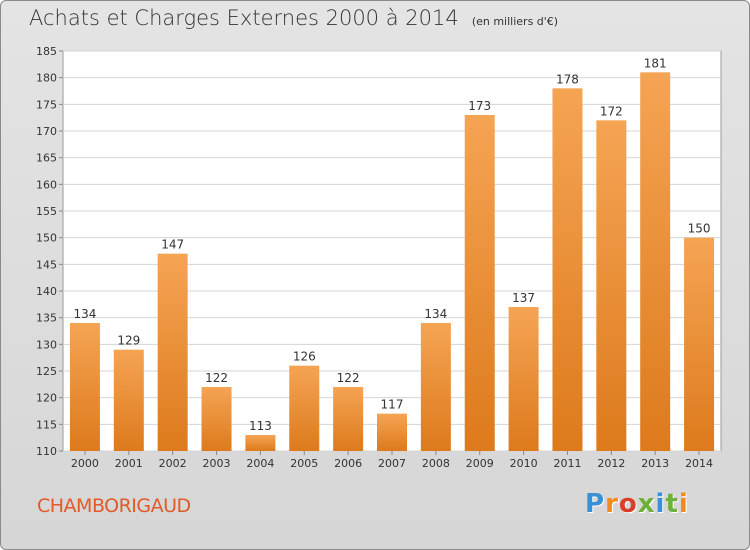 This screenshot has width=750, height=550. What do you see at coordinates (46, 424) in the screenshot?
I see `y-tick-label: 115` at bounding box center [46, 424].